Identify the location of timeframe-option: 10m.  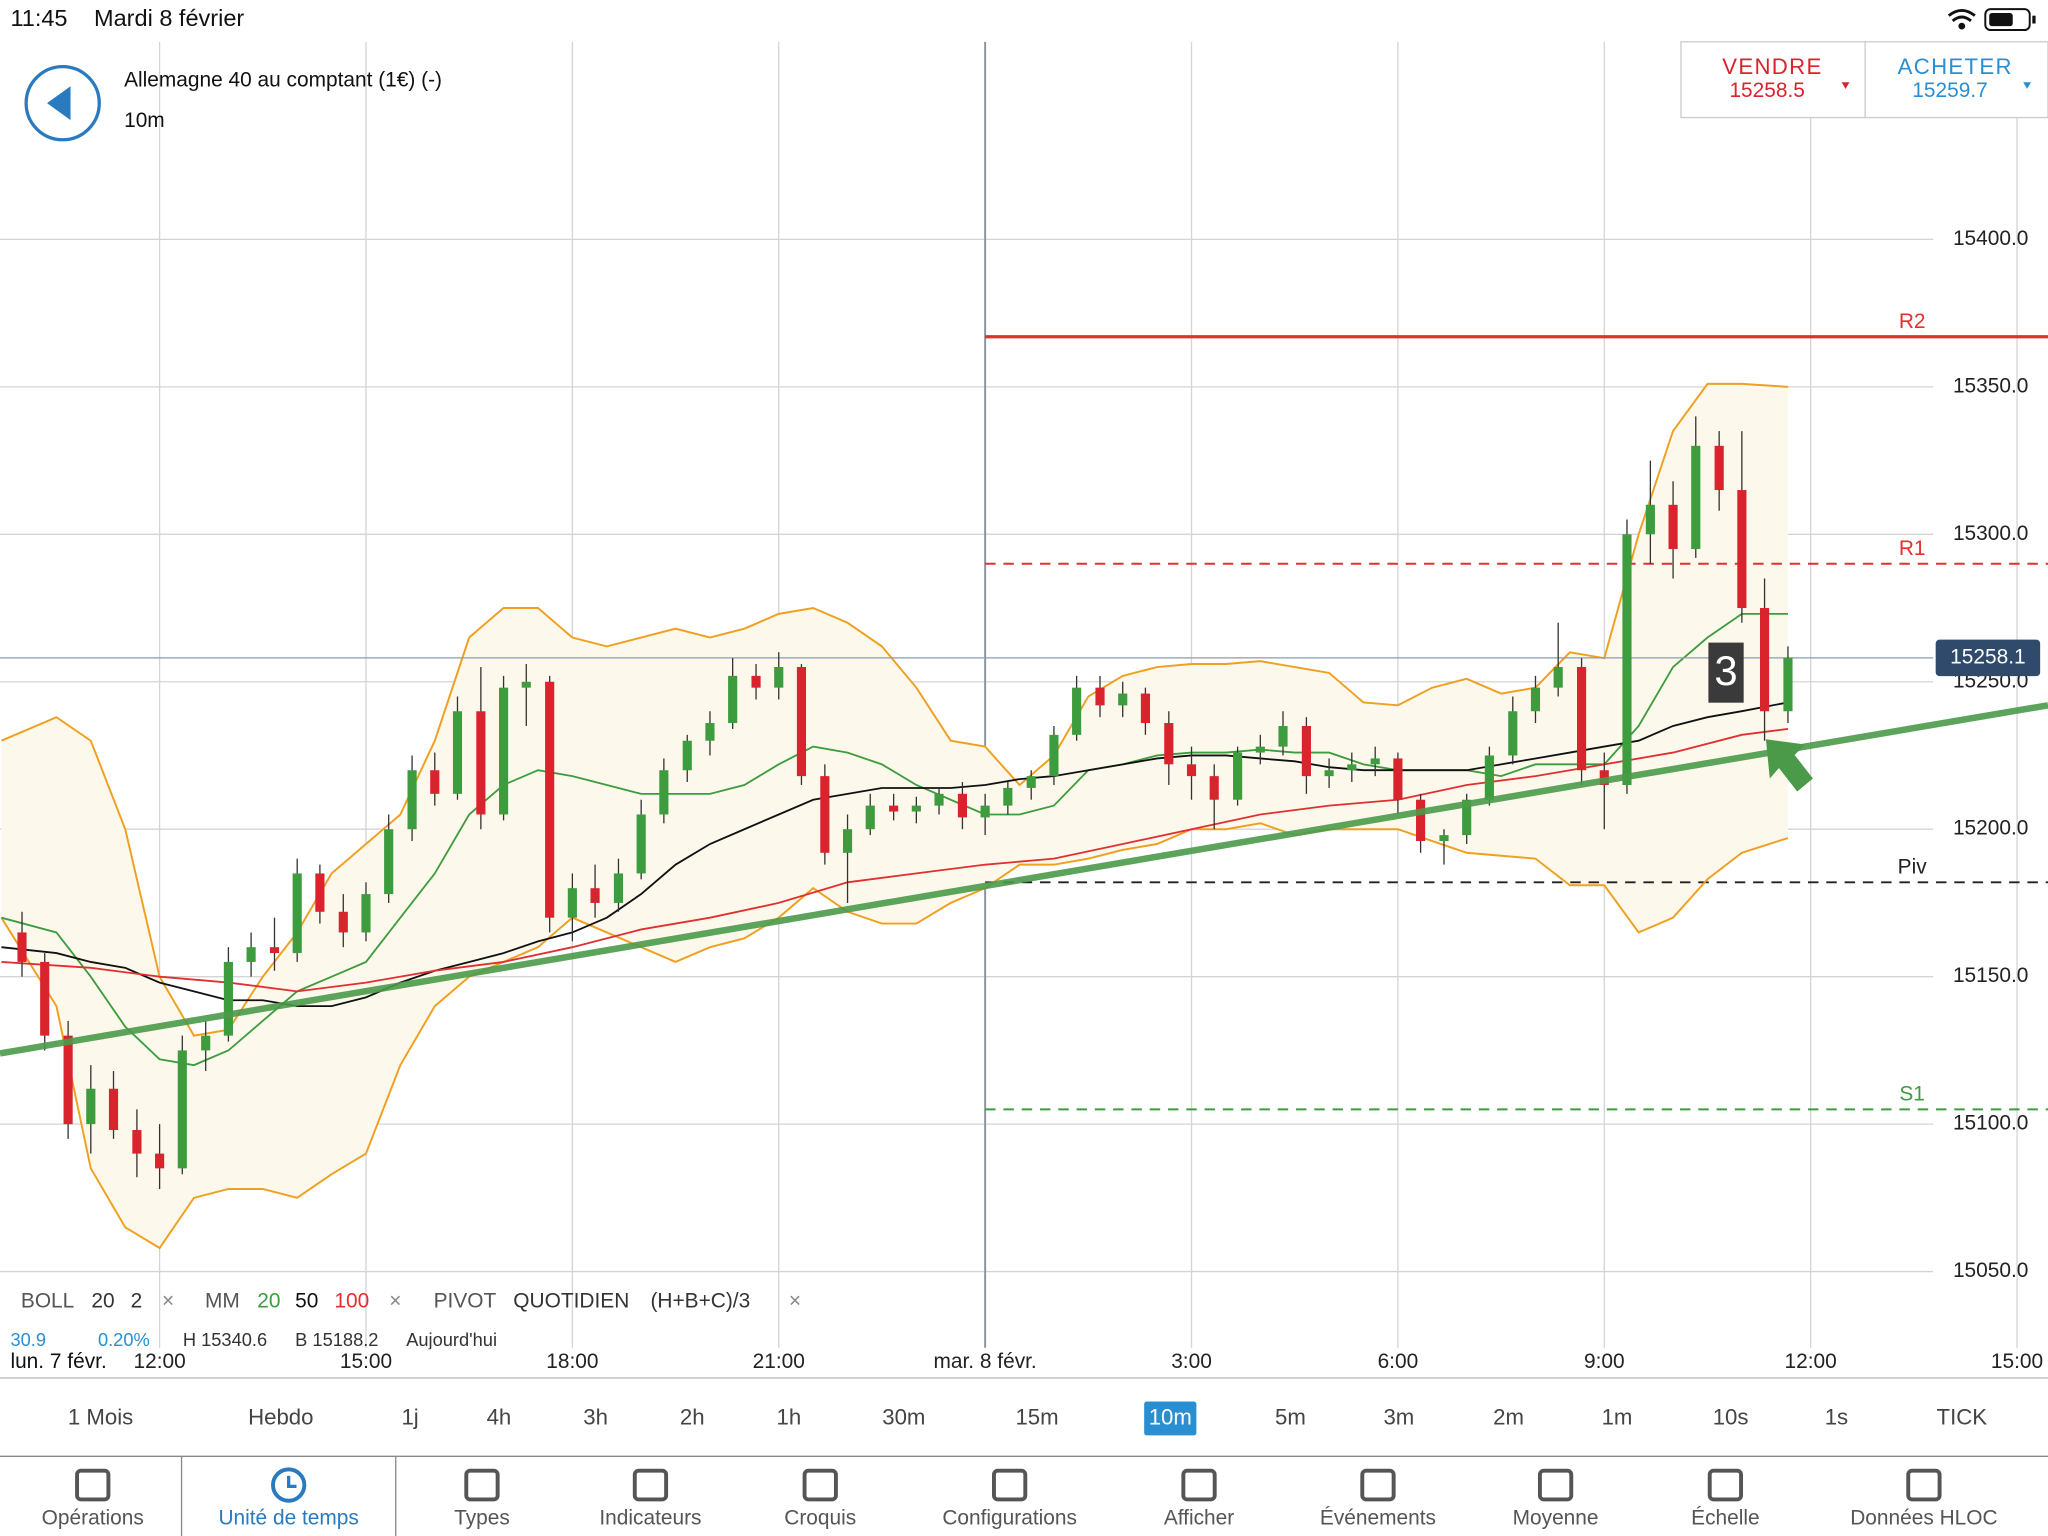
(1170, 1416).